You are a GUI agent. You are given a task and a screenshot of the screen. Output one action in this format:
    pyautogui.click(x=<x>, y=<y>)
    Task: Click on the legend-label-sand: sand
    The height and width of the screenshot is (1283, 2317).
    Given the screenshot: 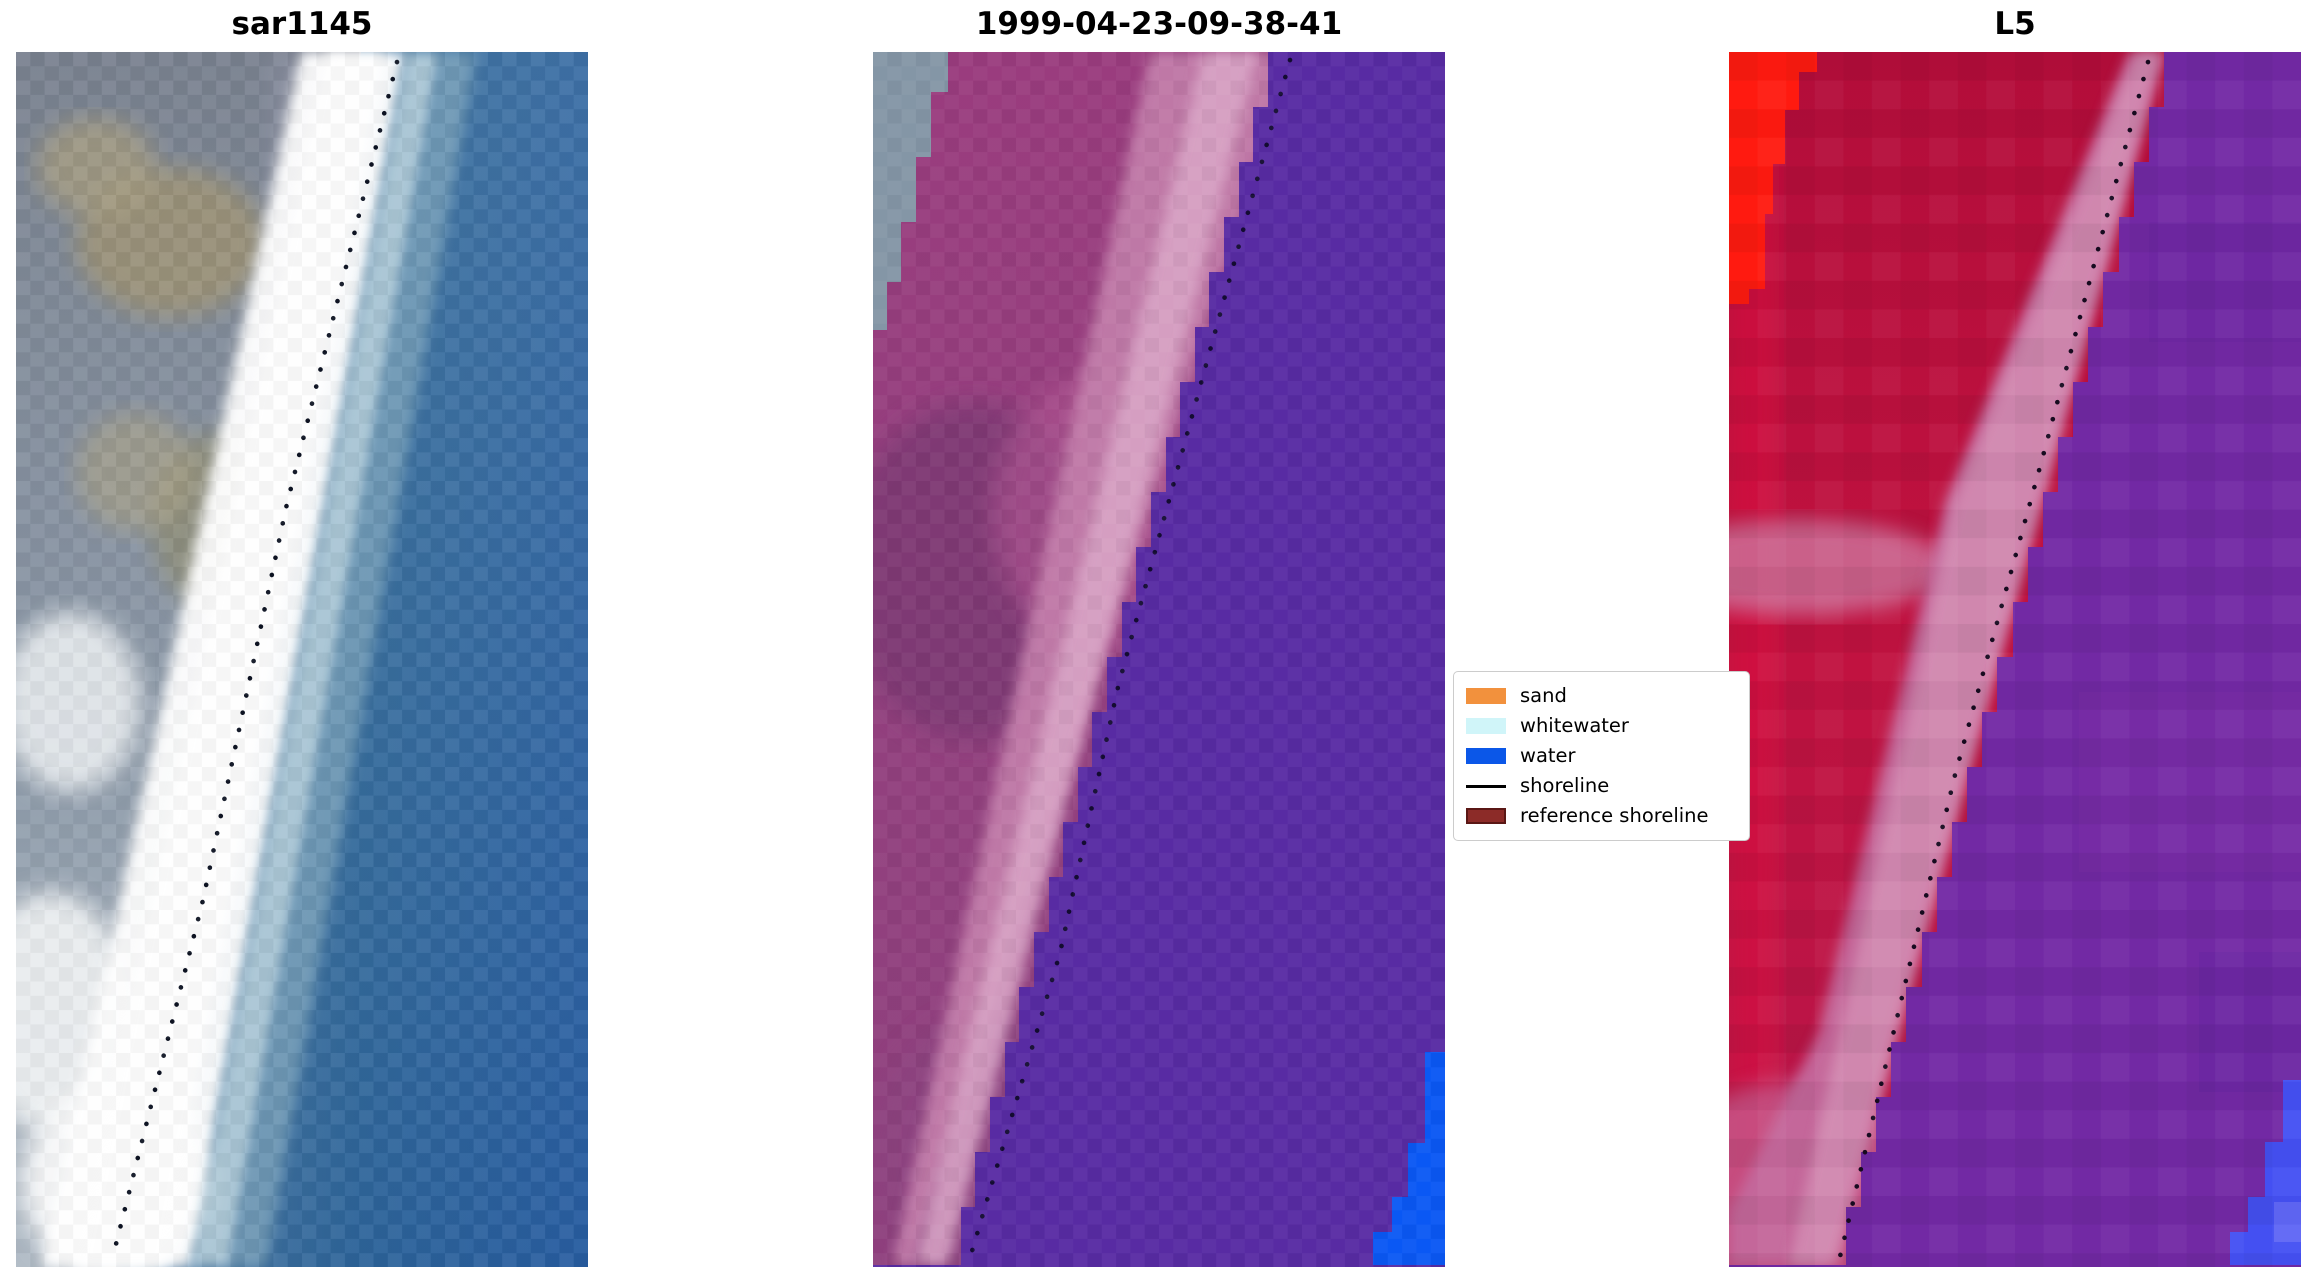 What is the action you would take?
    pyautogui.click(x=1543, y=695)
    